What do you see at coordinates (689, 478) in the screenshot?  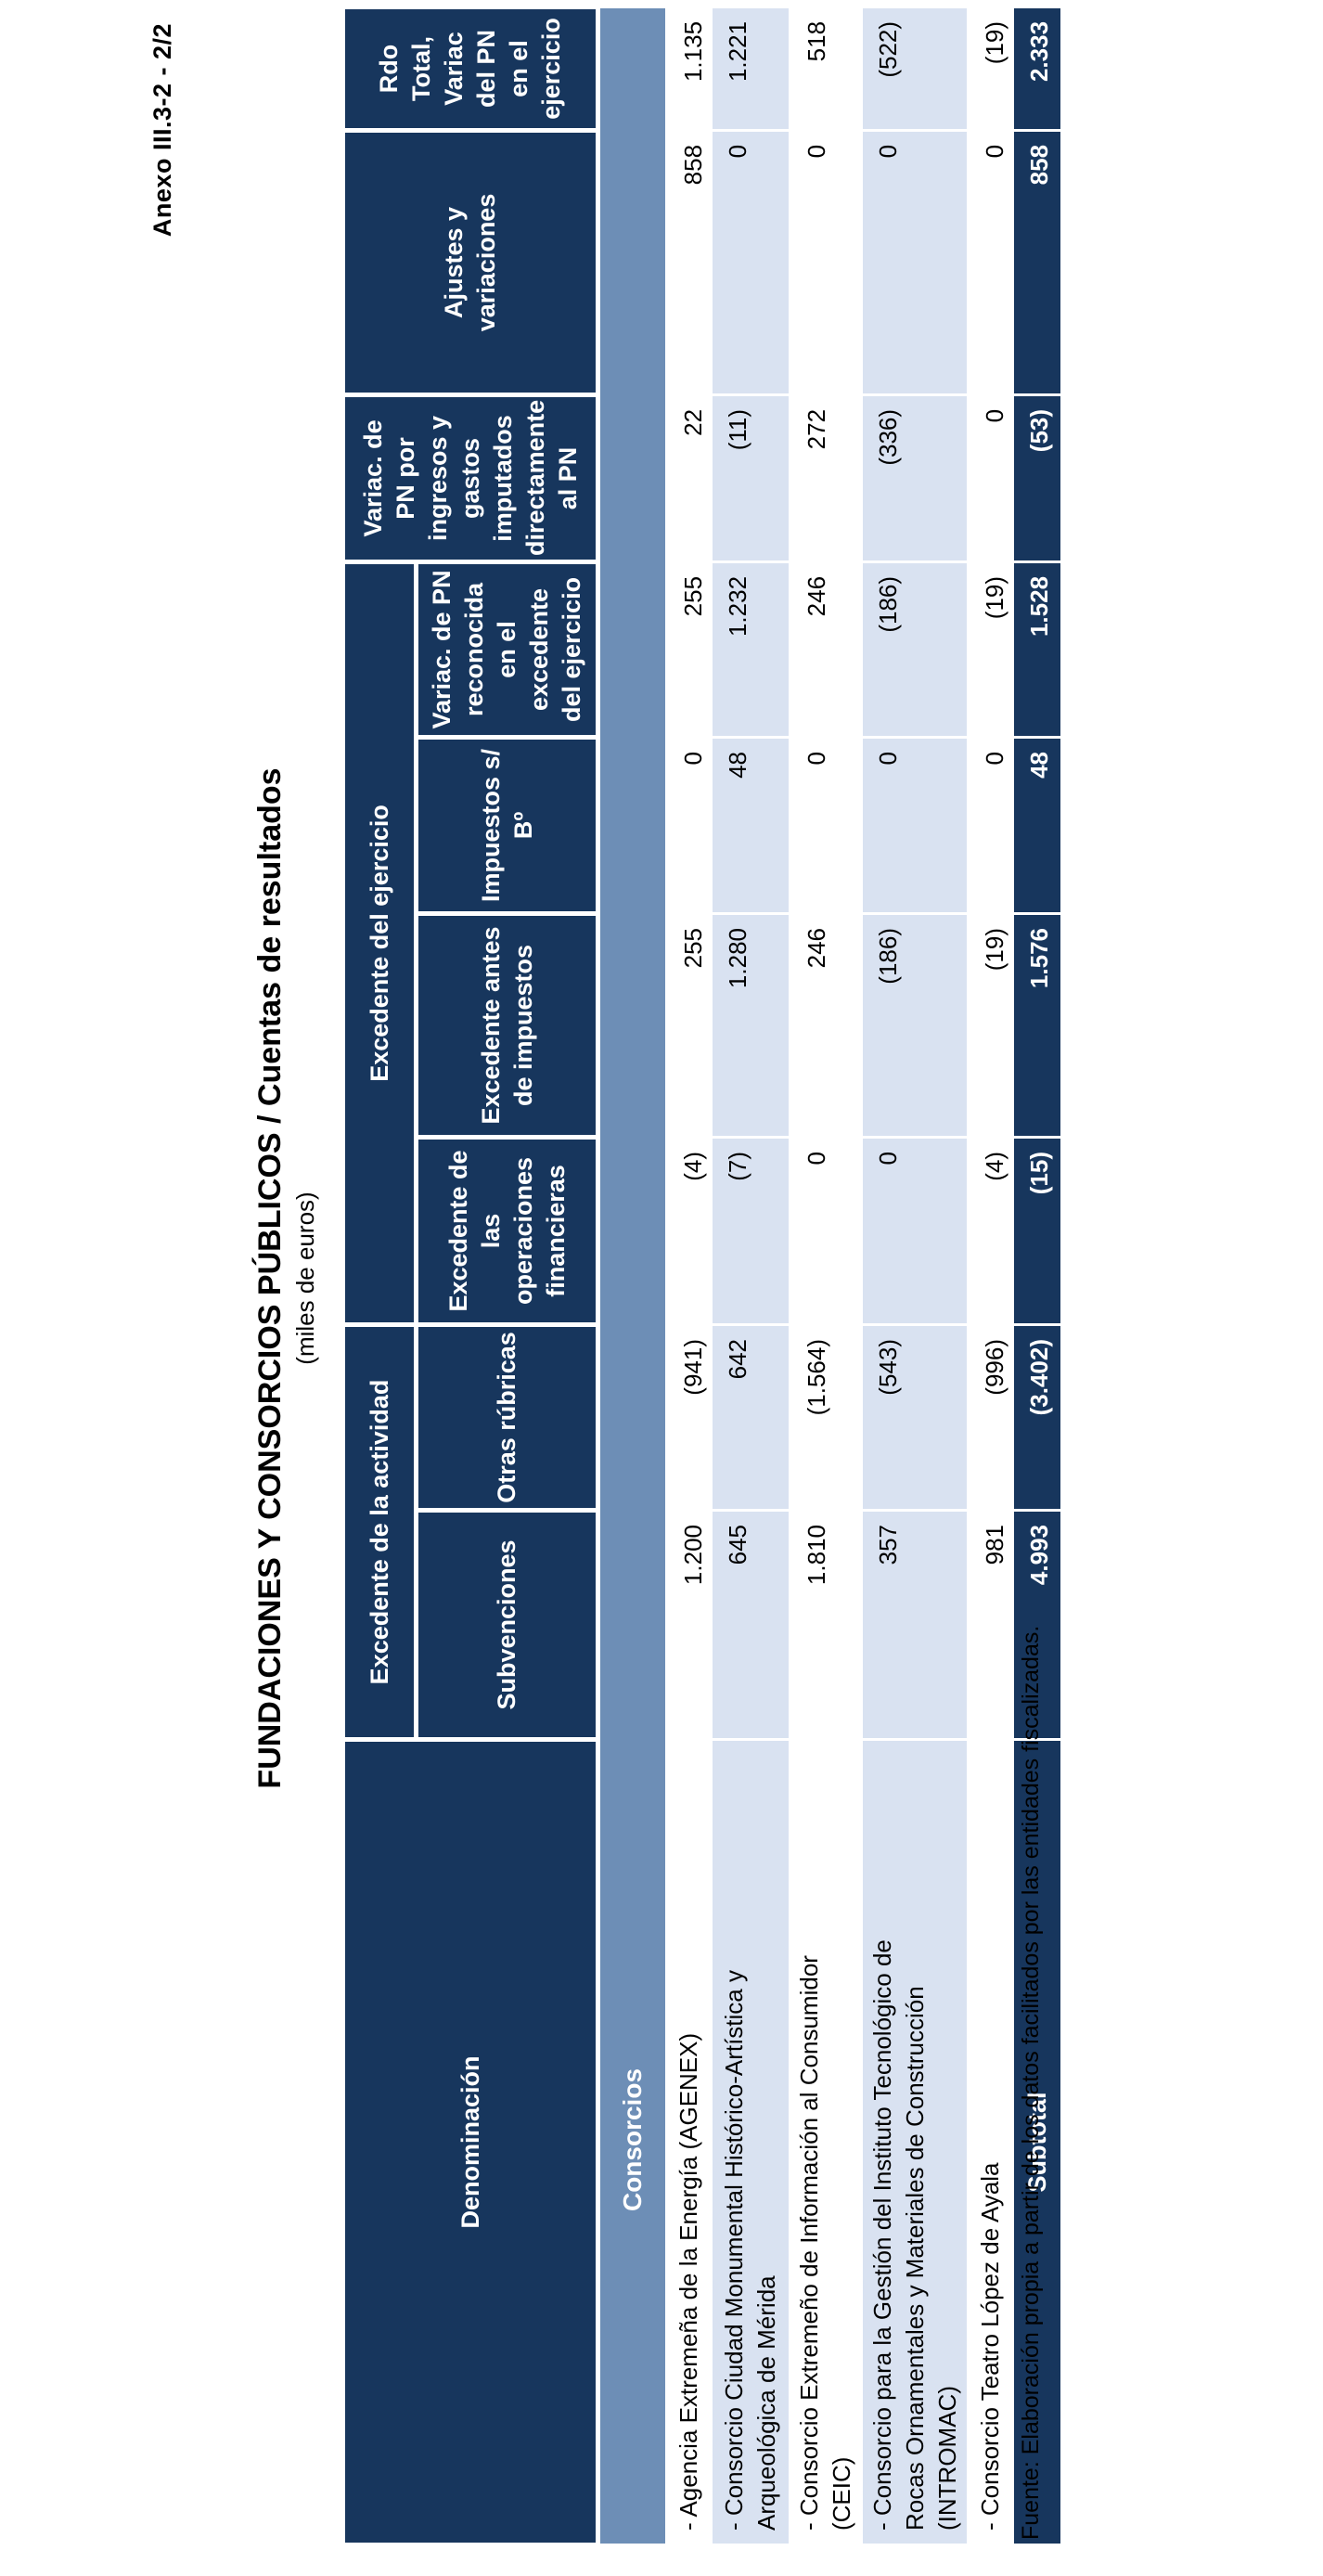 I see `value-cell: 22` at bounding box center [689, 478].